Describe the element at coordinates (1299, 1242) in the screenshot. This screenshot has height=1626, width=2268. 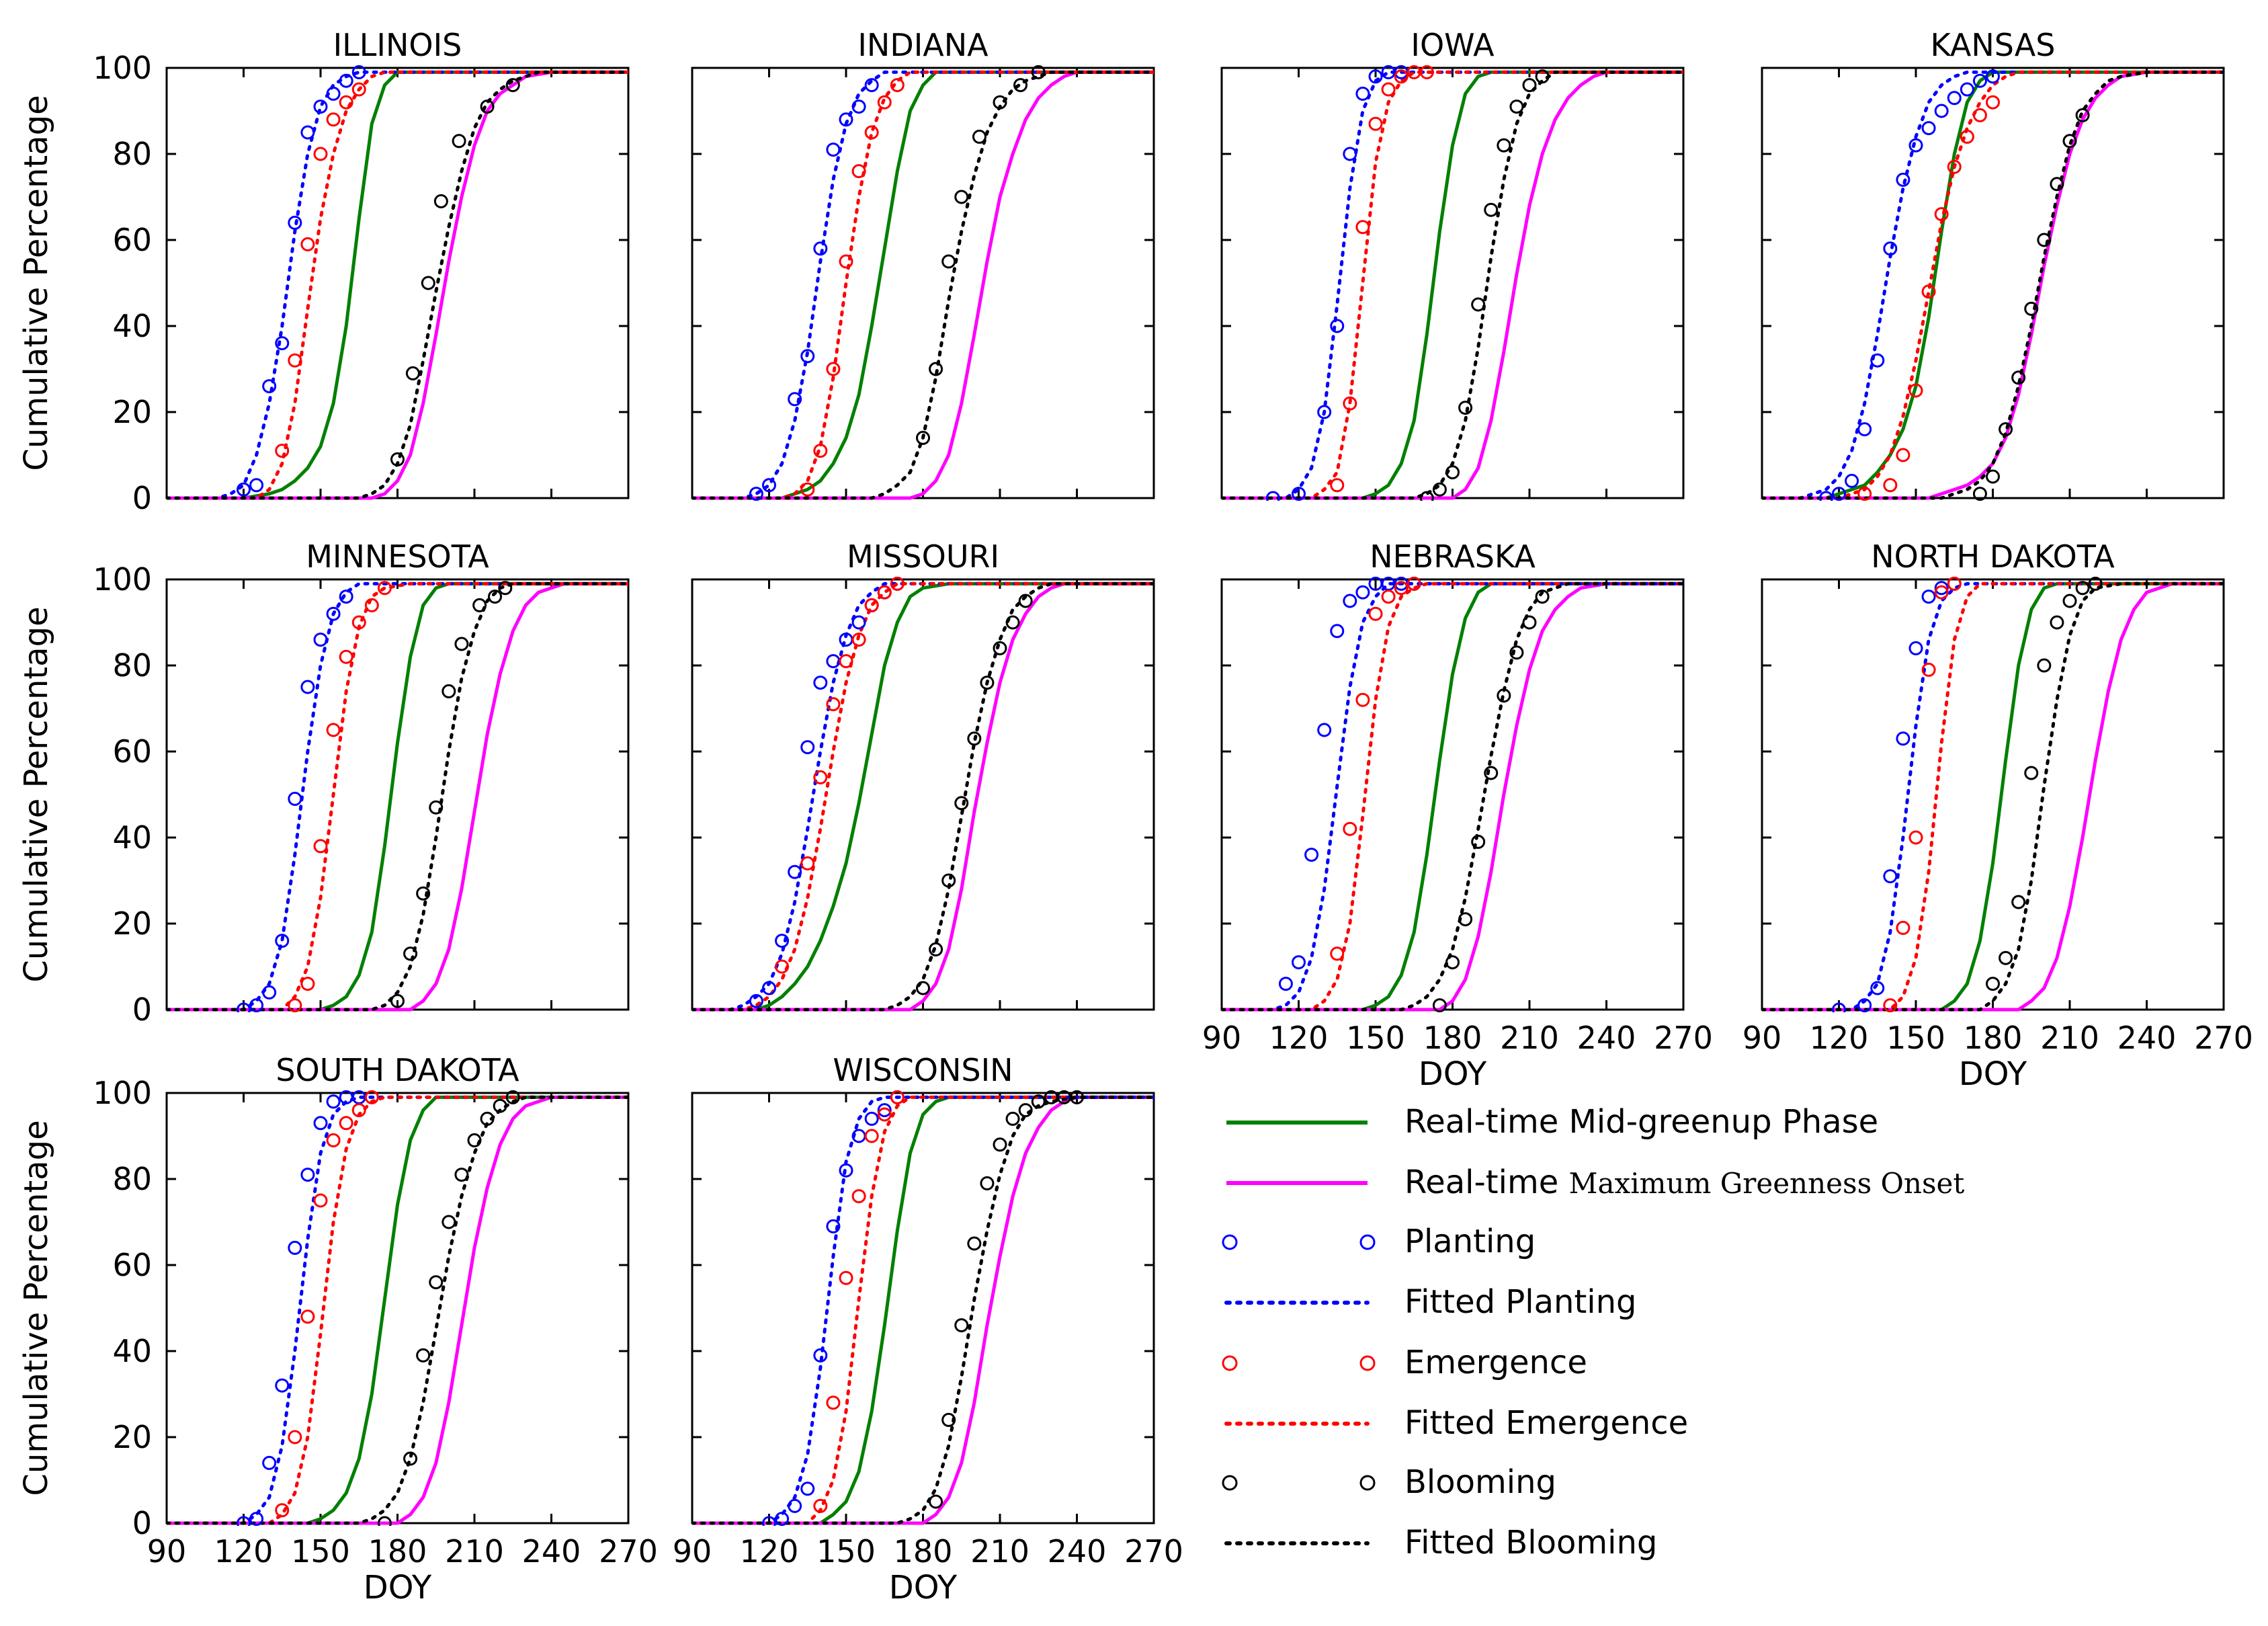
I see `legend-swatch-planting` at that location.